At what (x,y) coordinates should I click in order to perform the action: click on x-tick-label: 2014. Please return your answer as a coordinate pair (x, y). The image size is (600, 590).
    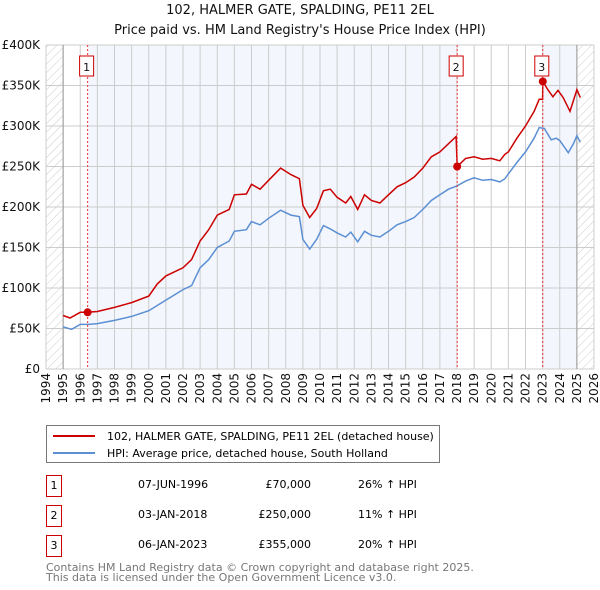
    Looking at the image, I should click on (389, 388).